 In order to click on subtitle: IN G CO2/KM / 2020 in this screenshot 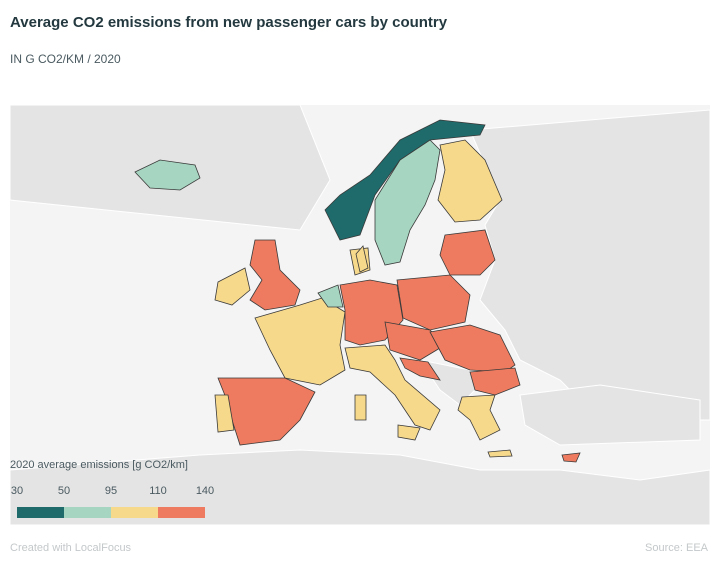, I will do `click(65, 59)`.